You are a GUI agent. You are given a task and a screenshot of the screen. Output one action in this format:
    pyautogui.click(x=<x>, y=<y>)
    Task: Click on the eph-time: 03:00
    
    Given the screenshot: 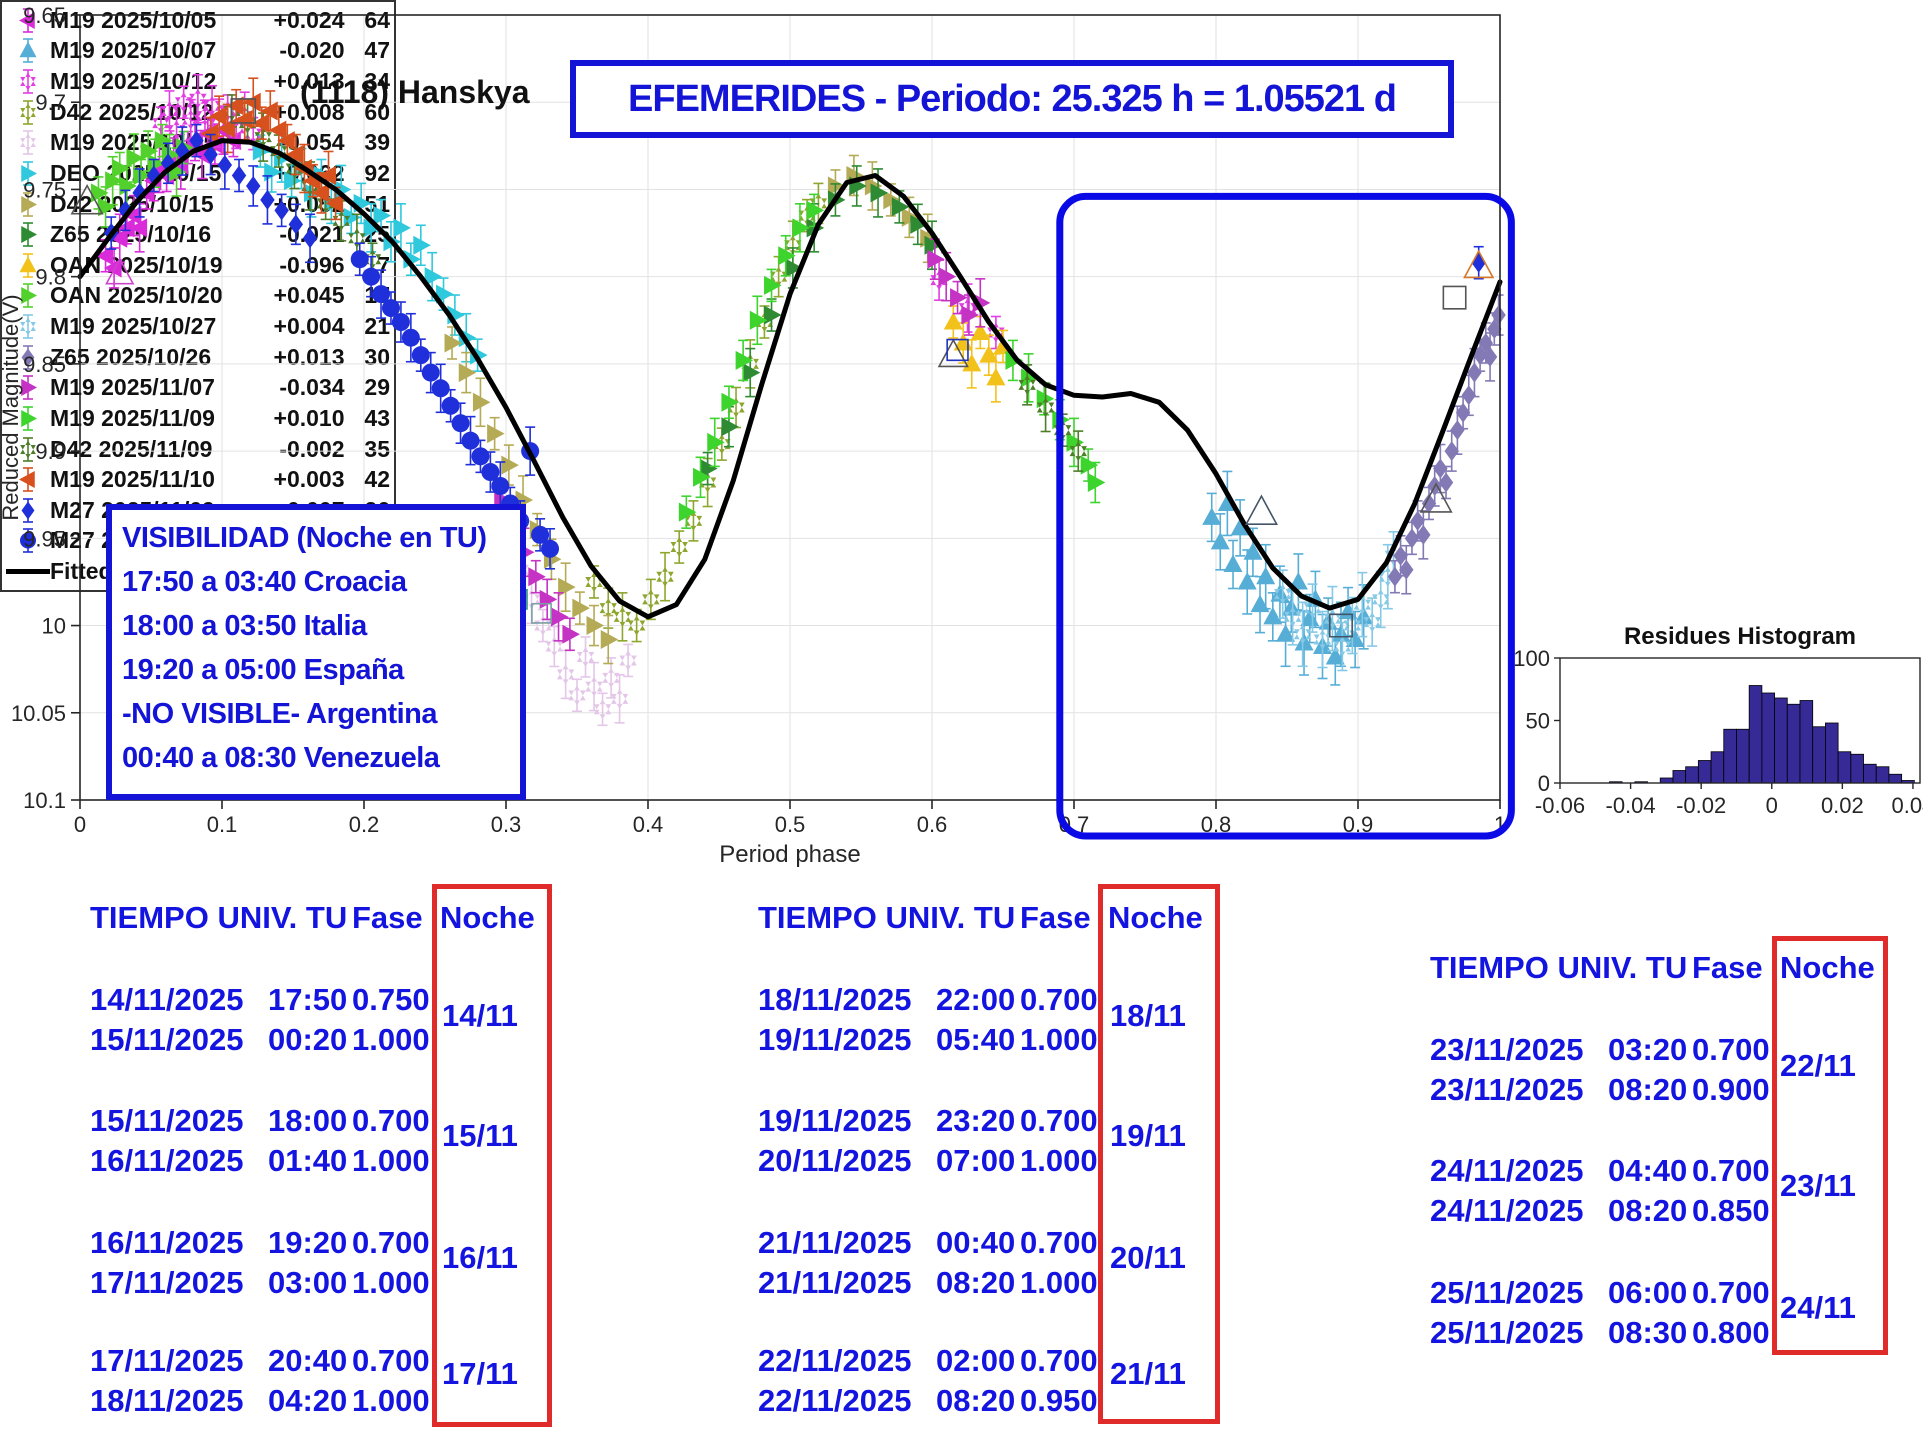 What is the action you would take?
    pyautogui.click(x=308, y=1282)
    